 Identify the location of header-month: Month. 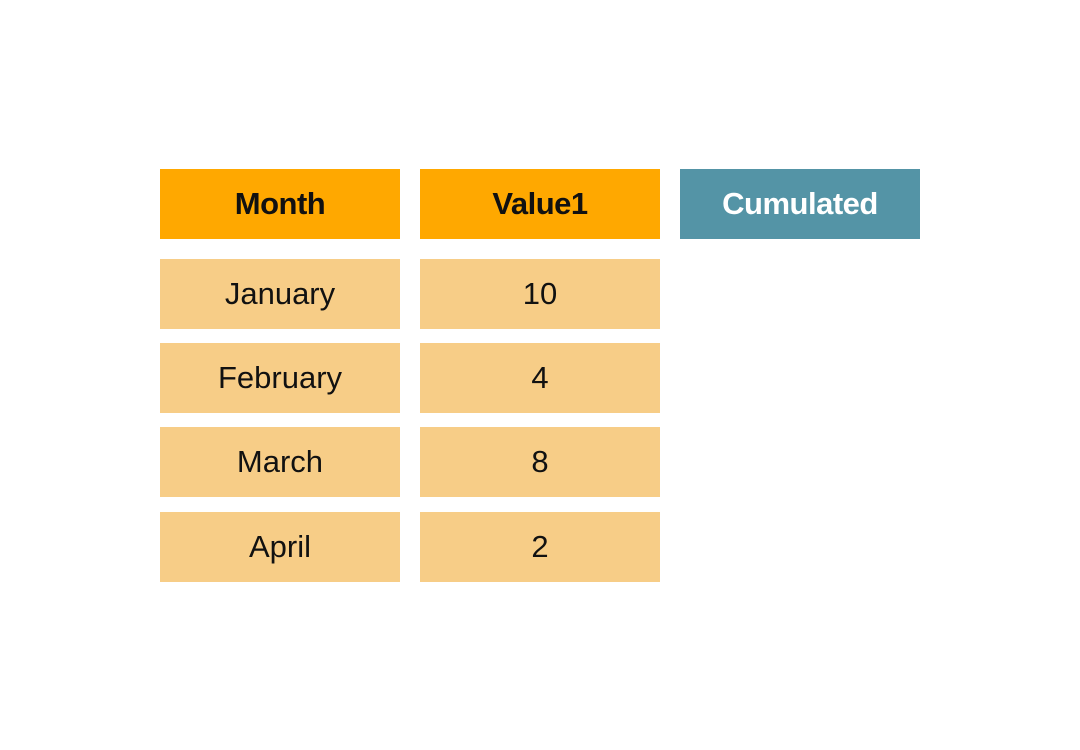
(280, 204).